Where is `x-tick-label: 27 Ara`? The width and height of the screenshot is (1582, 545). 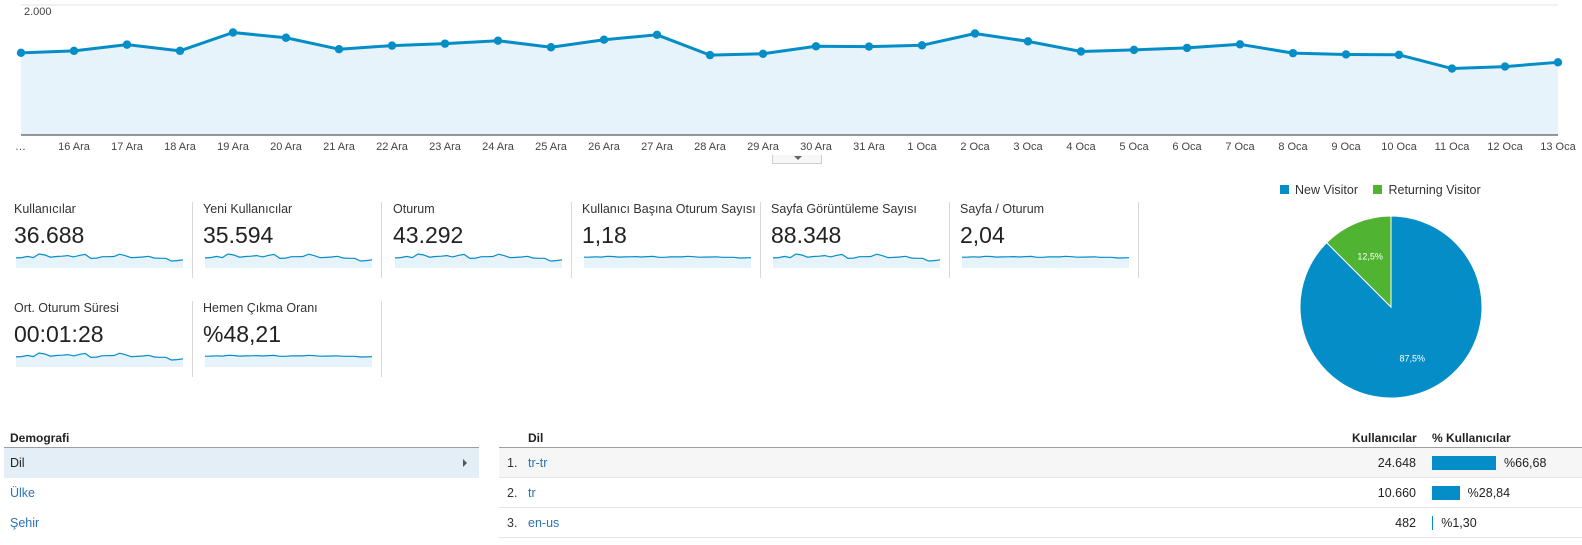
x-tick-label: 27 Ara is located at coordinates (657, 147).